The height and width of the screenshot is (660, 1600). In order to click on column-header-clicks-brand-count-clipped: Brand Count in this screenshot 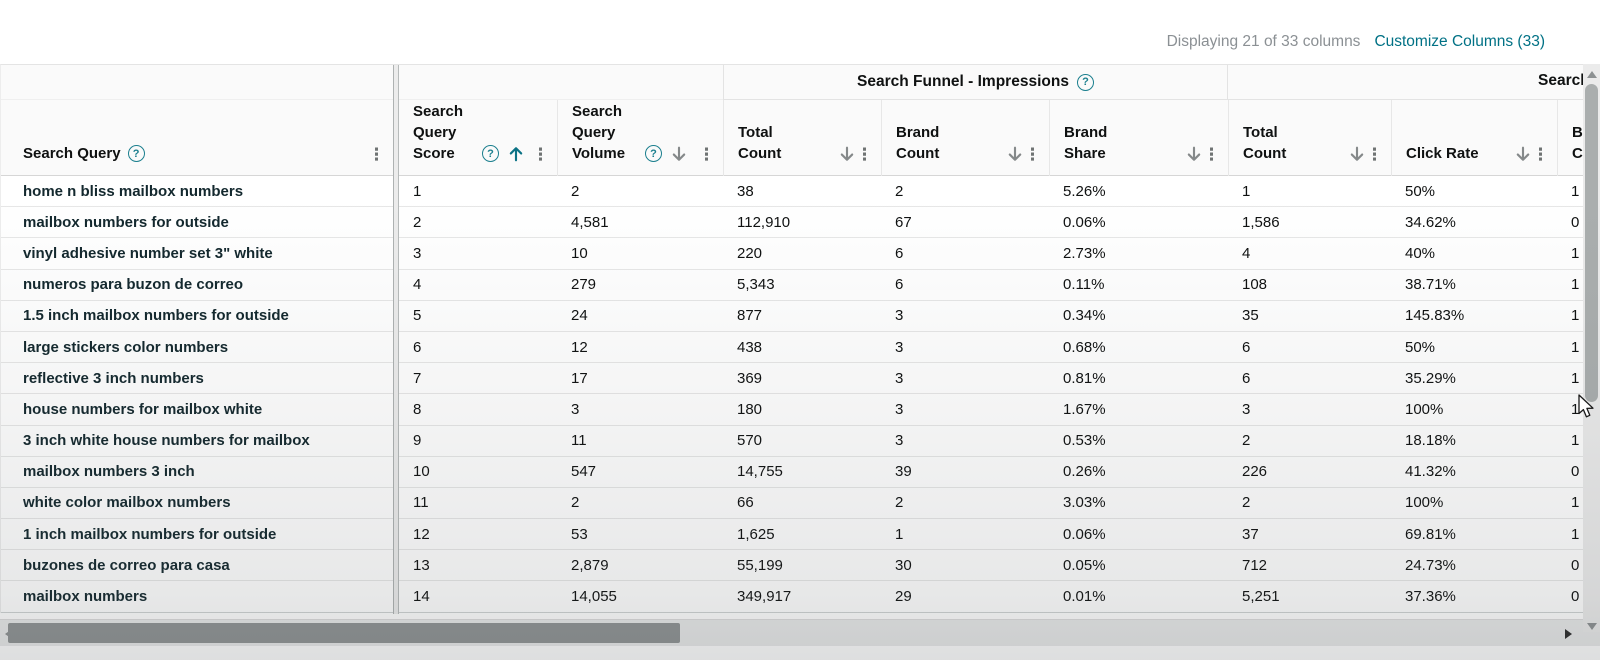, I will do `click(1570, 138)`.